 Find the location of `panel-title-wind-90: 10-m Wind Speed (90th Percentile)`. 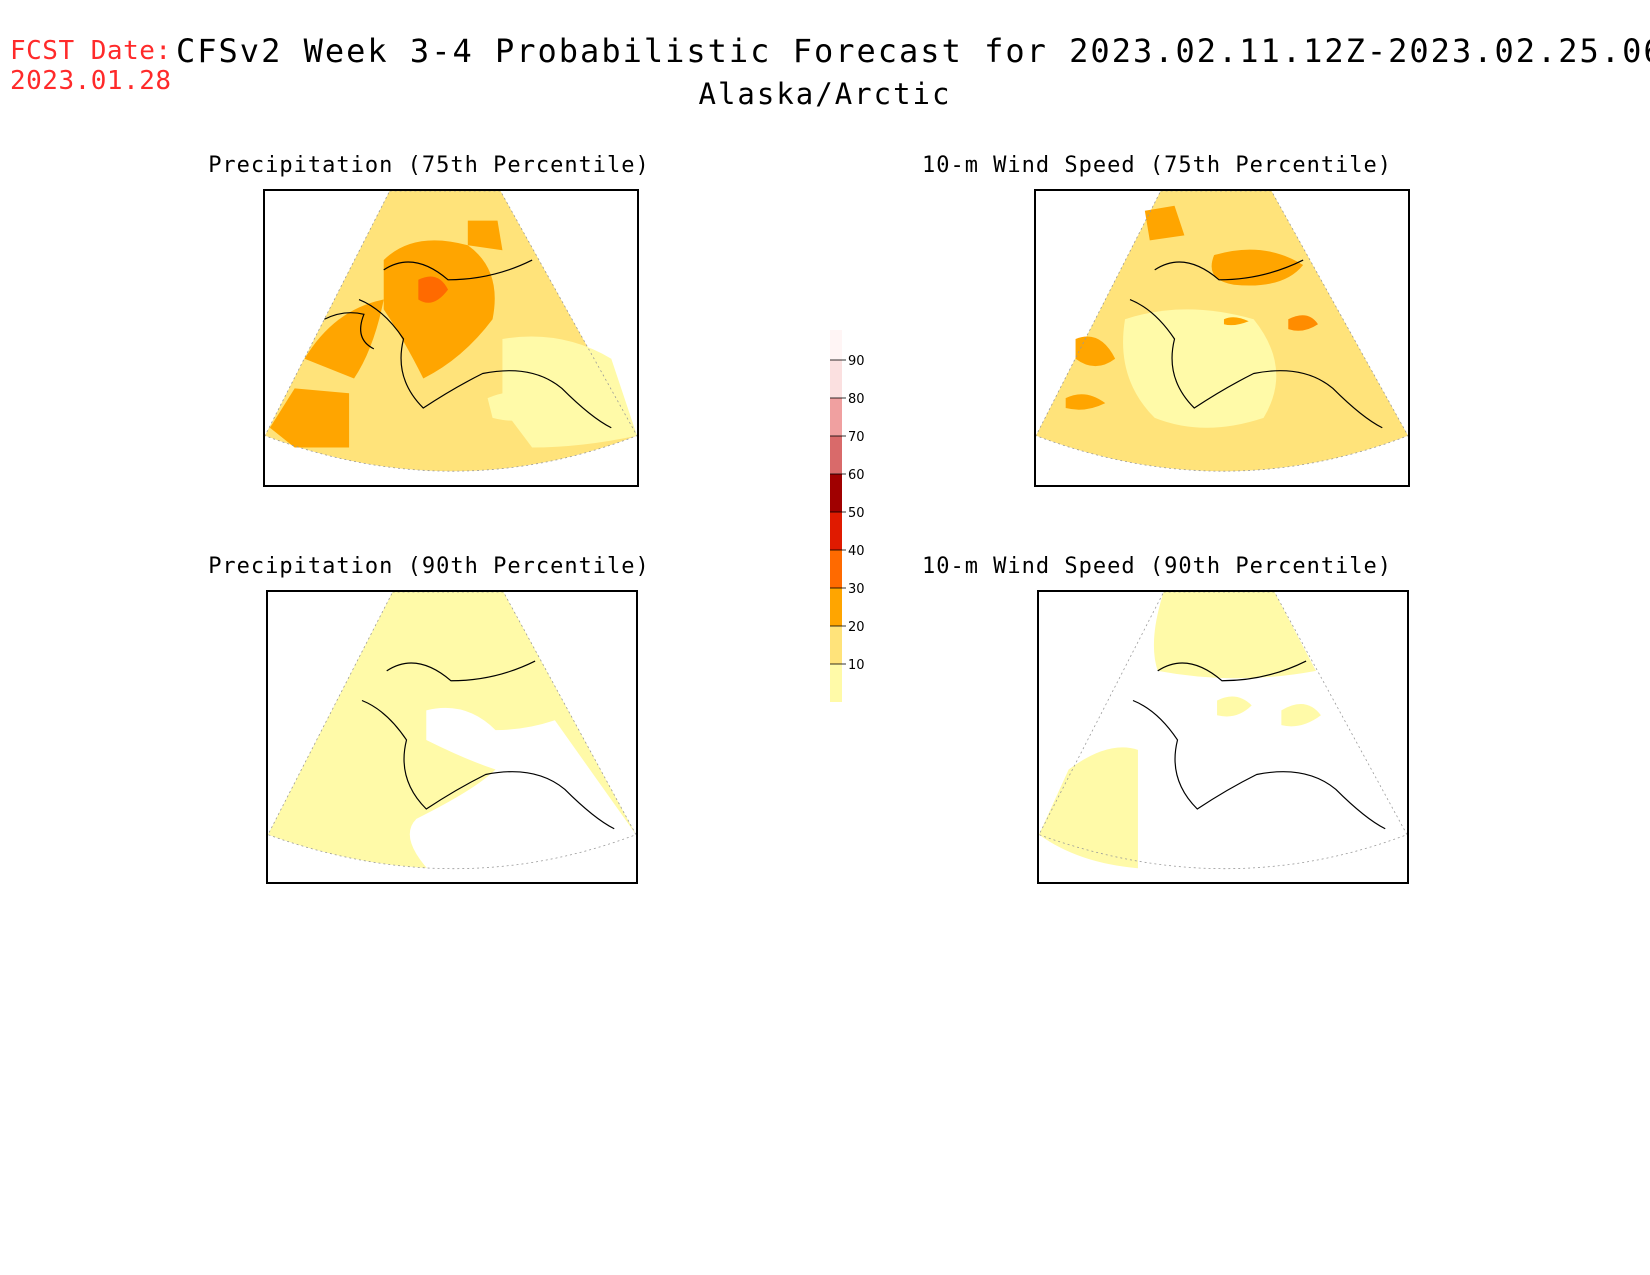

panel-title-wind-90: 10-m Wind Speed (90th Percentile) is located at coordinates (1157, 566).